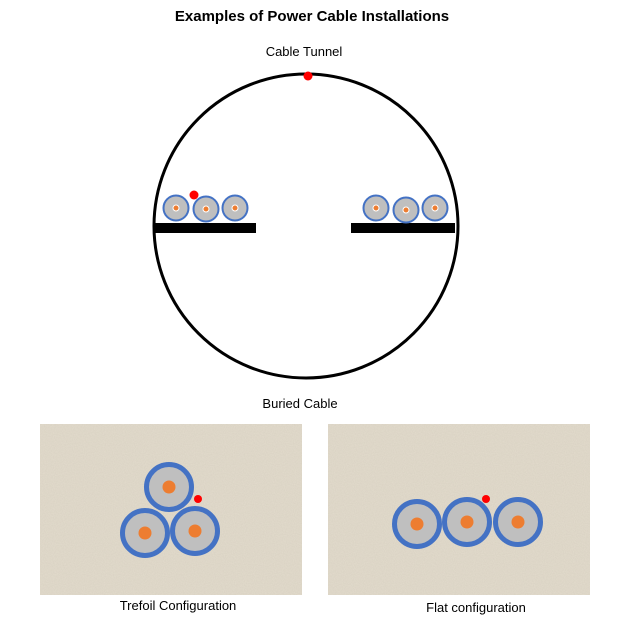  What do you see at coordinates (403, 228) in the screenshot?
I see `right-cable-shelf` at bounding box center [403, 228].